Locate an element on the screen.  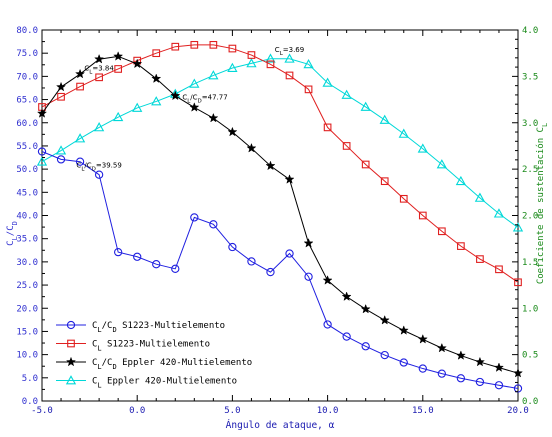
y-left-tick-label: 65.0 is located at coordinates (27, 101).